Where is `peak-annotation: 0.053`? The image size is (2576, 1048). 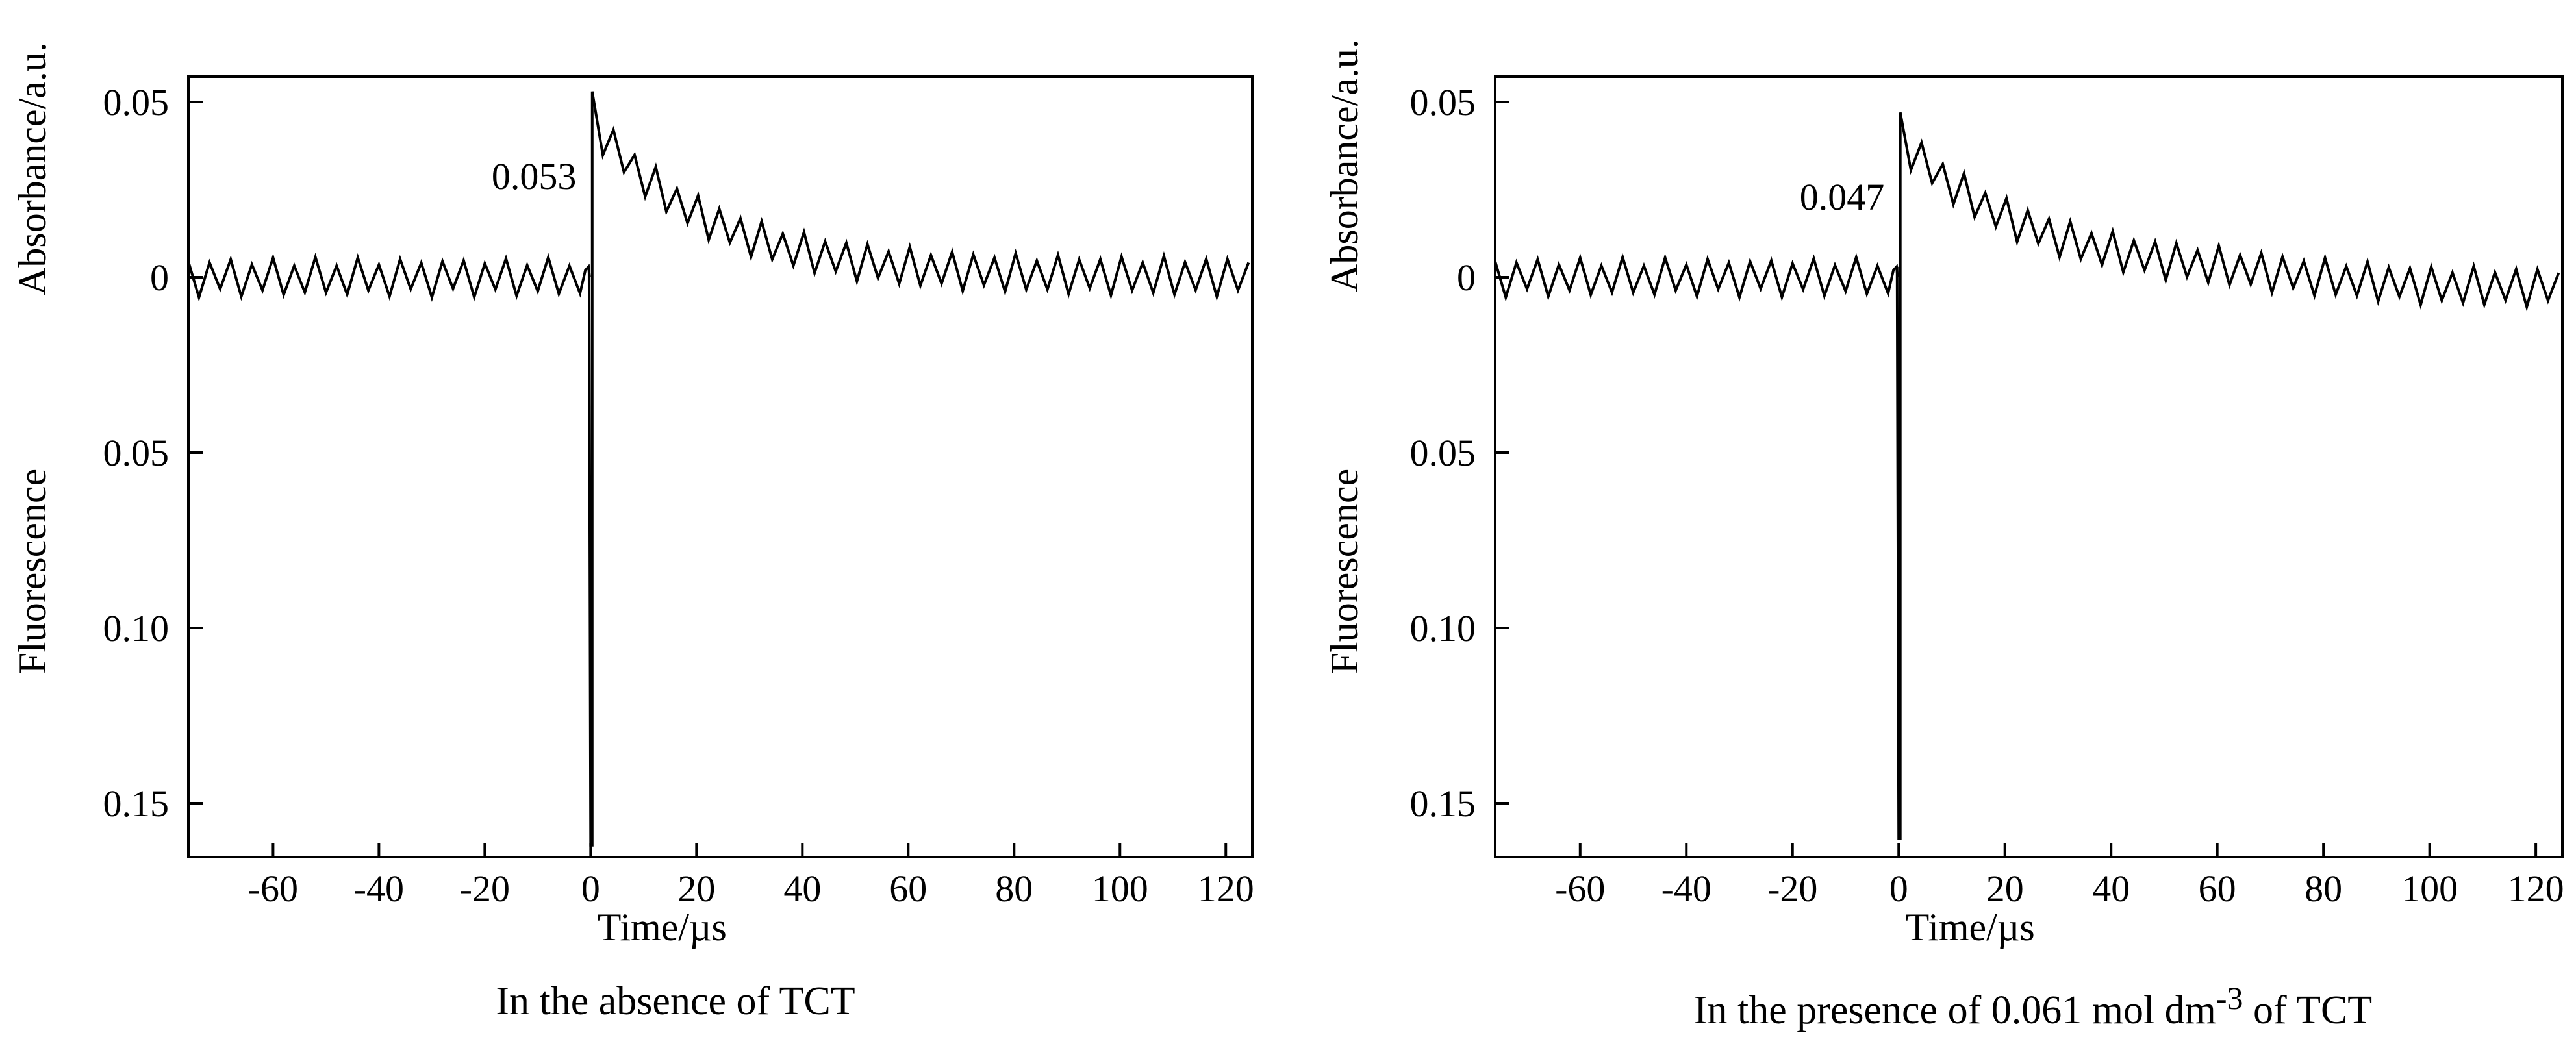
peak-annotation: 0.053 is located at coordinates (534, 176).